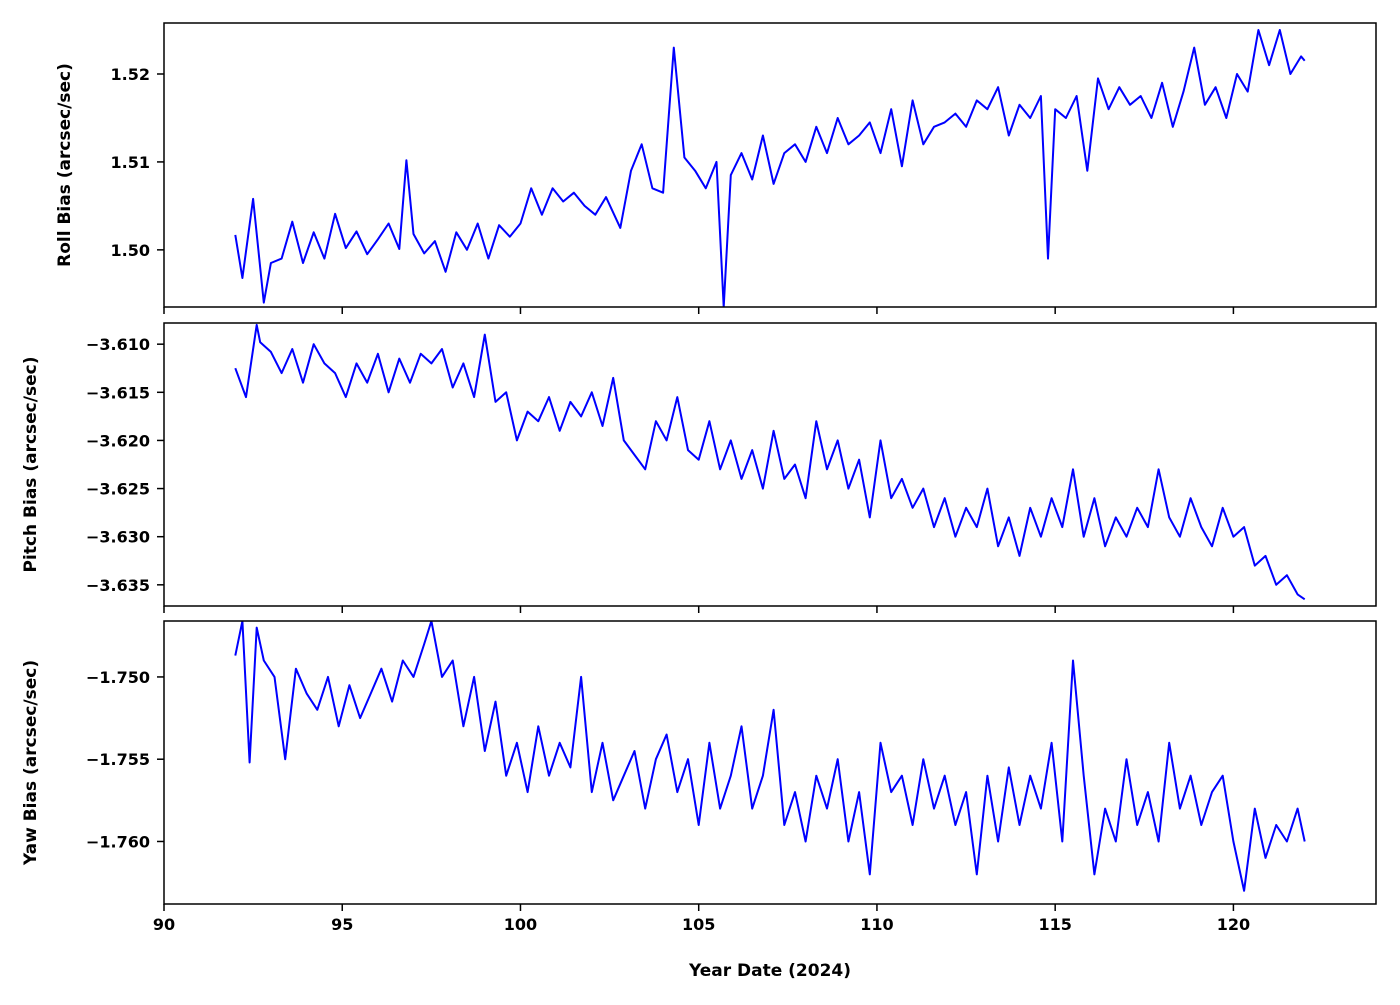 The height and width of the screenshot is (1005, 1400). Describe the element at coordinates (118, 677) in the screenshot. I see `yaw-y-tick-label: −1.750` at that location.